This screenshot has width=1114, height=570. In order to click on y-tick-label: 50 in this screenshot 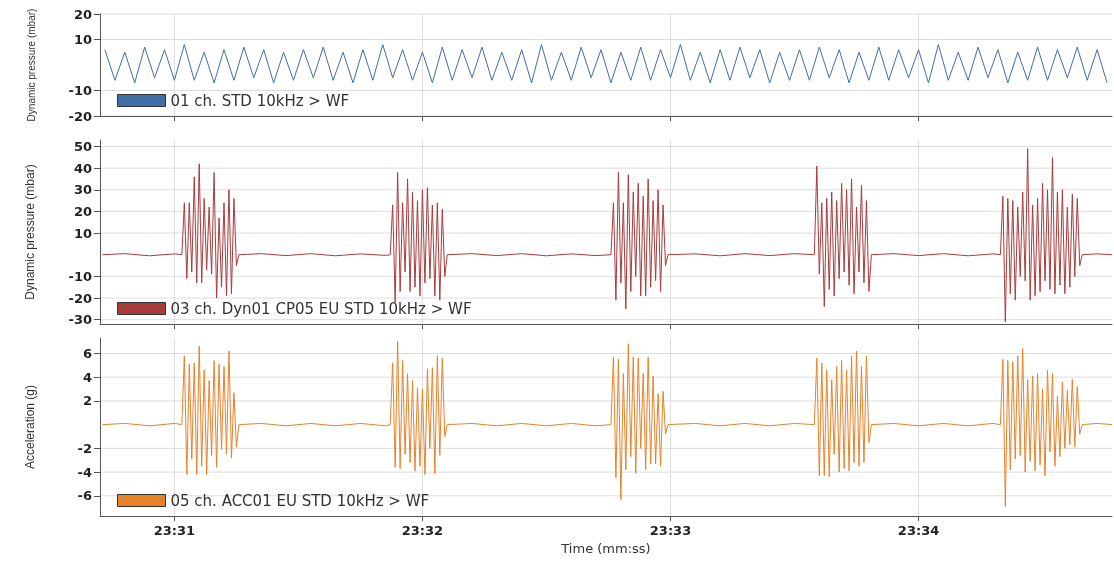, I will do `click(82, 146)`.